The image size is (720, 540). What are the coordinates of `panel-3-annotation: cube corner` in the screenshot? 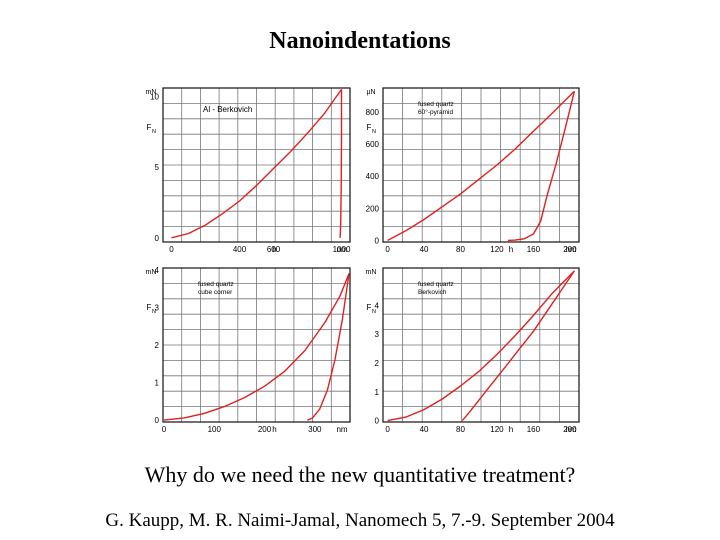 It's located at (215, 292).